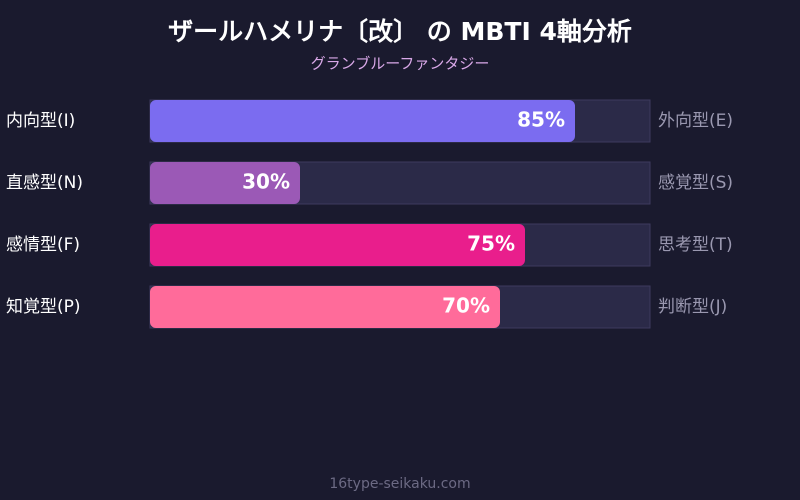 This screenshot has width=800, height=500. I want to click on right-label: 思考型(T), so click(695, 245).